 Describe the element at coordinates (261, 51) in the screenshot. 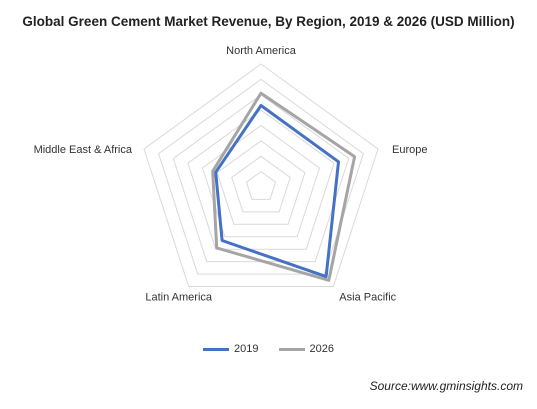

I see `axis-label: North America` at that location.